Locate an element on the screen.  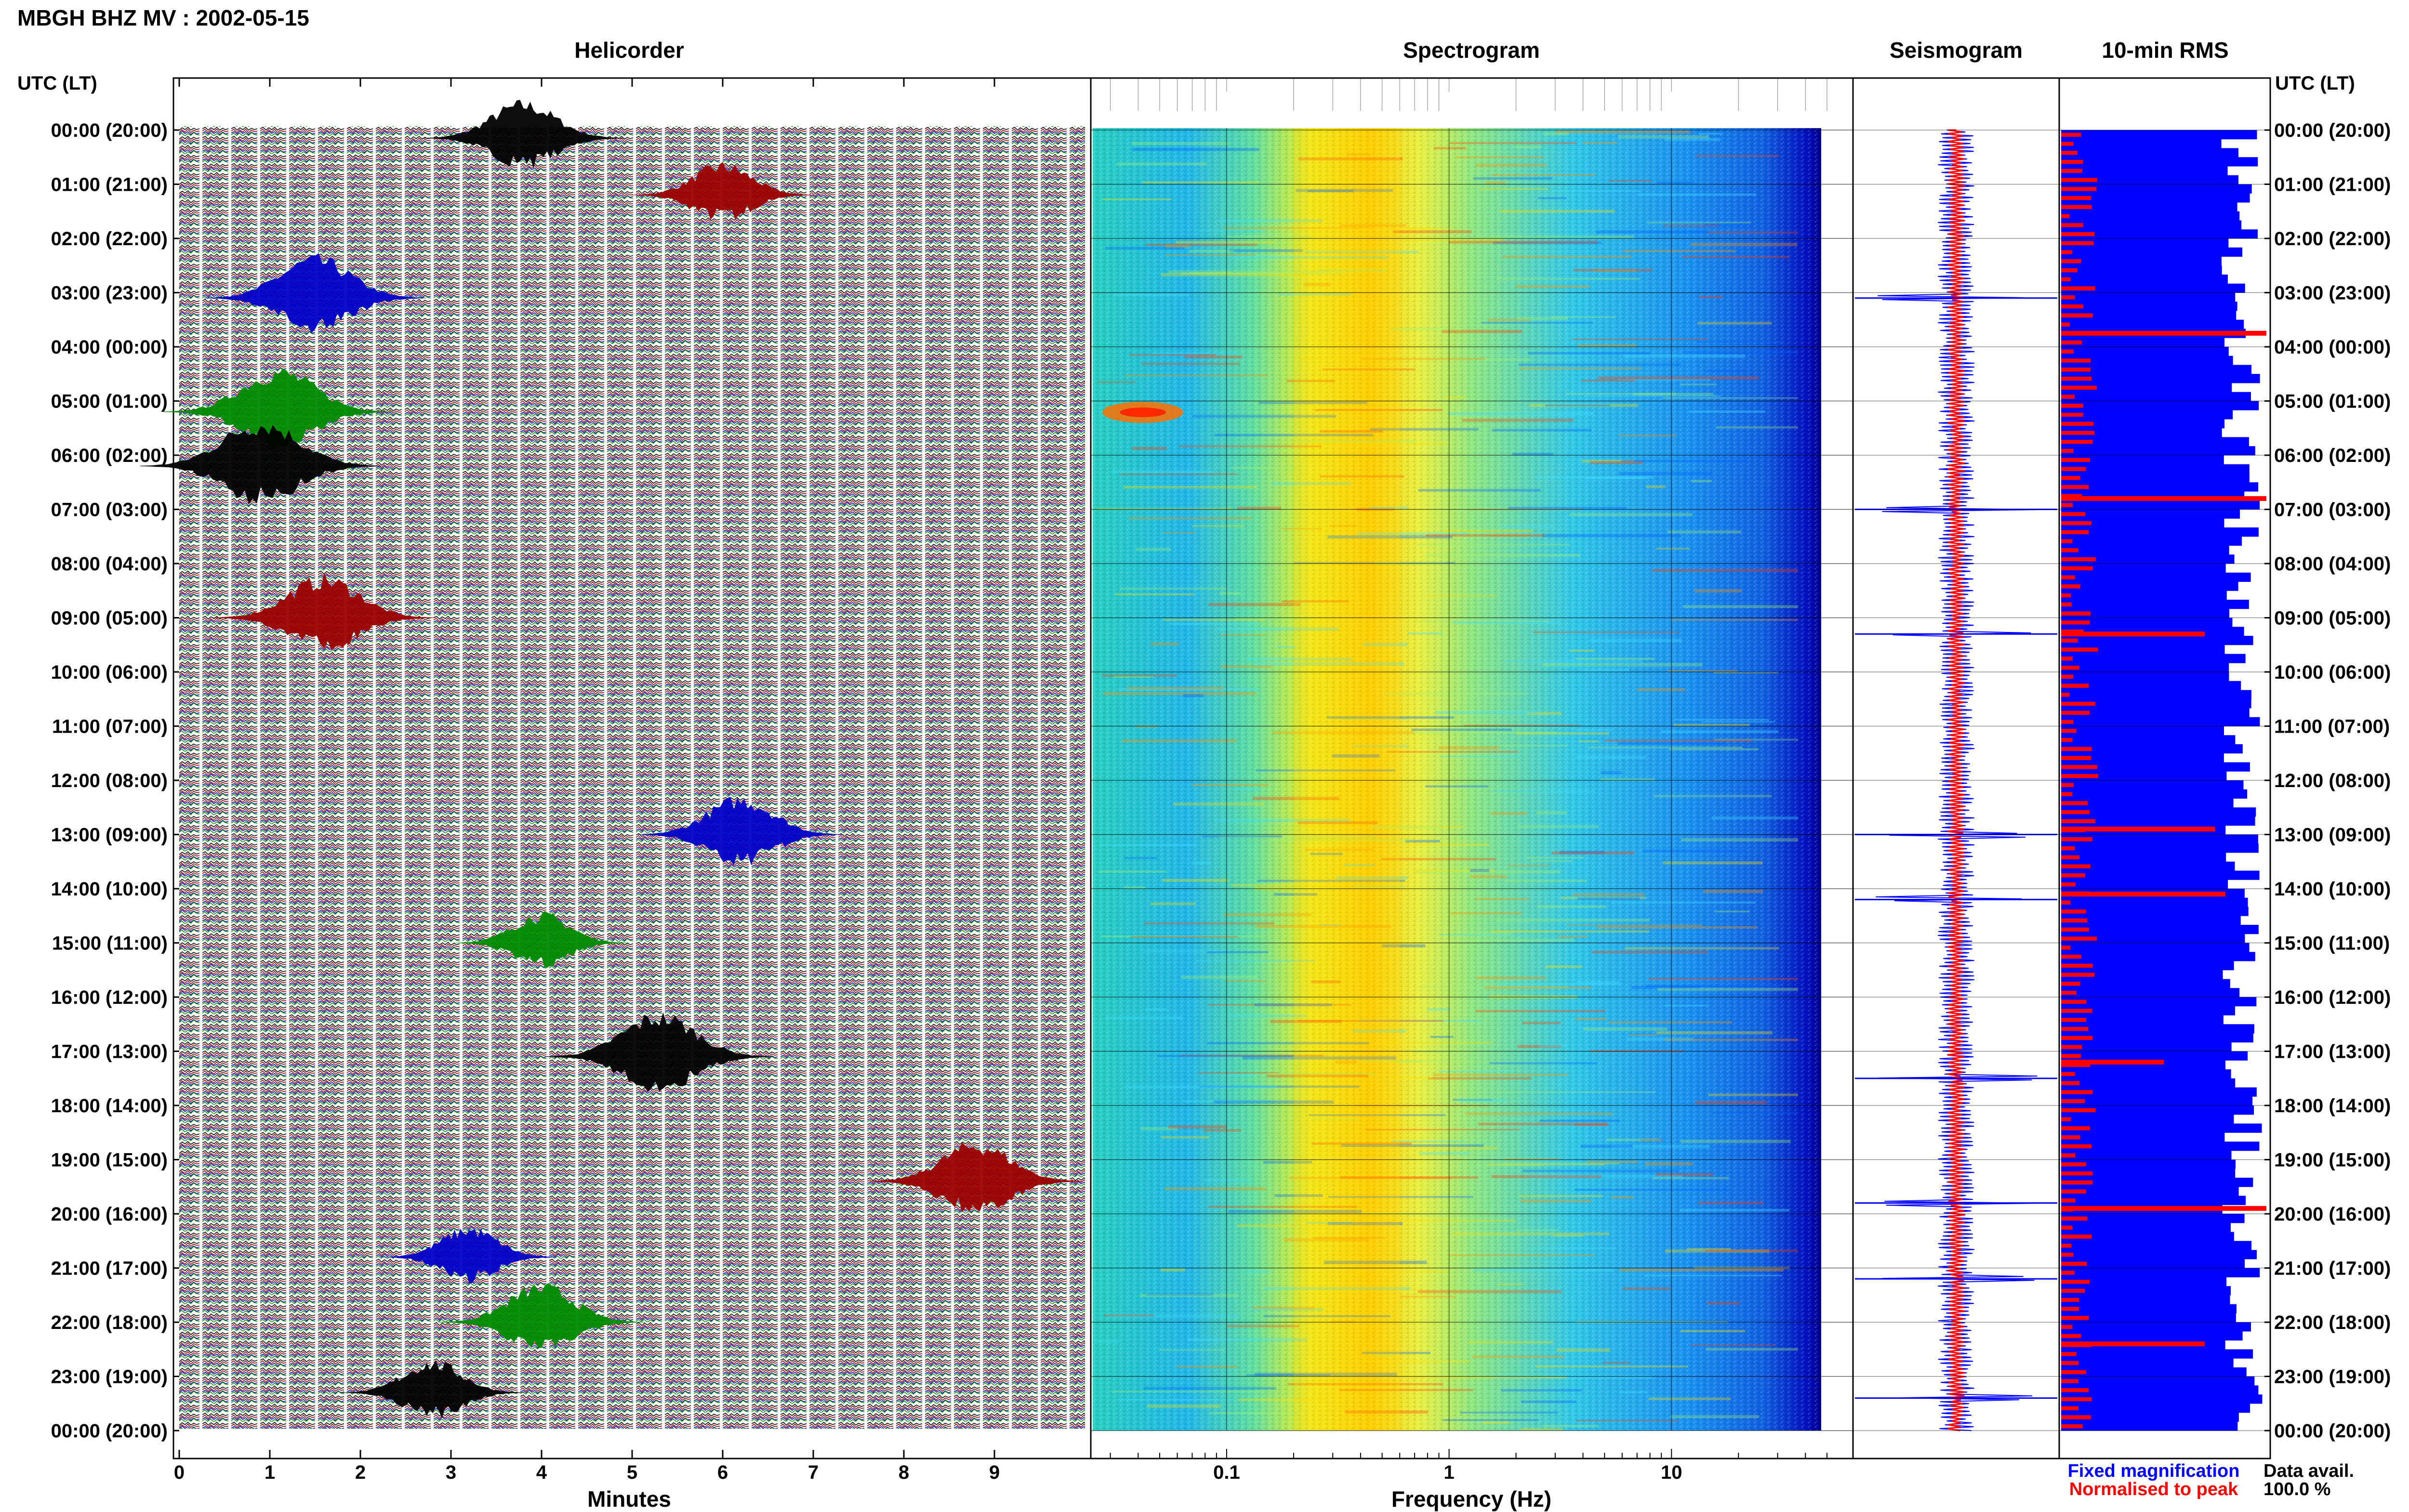
helicorder-event is located at coordinates (976, 1177).